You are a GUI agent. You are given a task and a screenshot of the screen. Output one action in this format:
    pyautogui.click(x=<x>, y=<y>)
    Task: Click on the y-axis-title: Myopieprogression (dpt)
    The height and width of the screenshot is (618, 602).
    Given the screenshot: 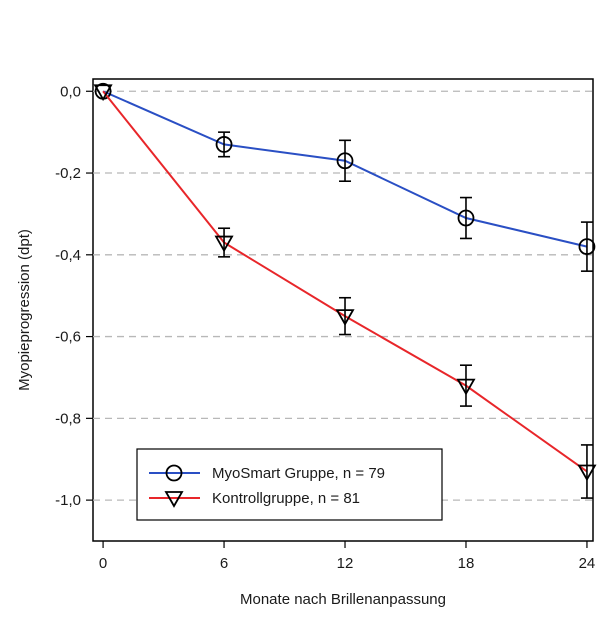 What is the action you would take?
    pyautogui.click(x=24, y=310)
    